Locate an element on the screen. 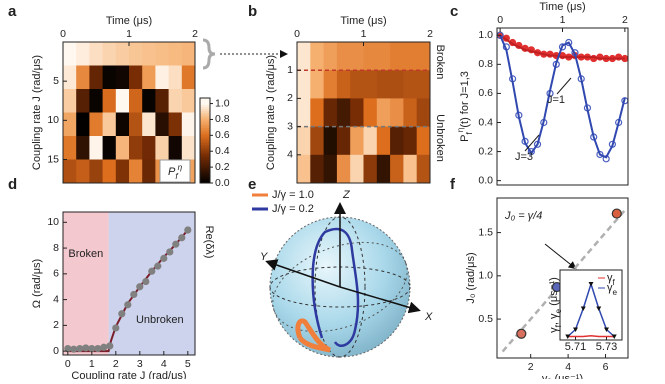  x-tick-label: 5.71 is located at coordinates (575, 347).